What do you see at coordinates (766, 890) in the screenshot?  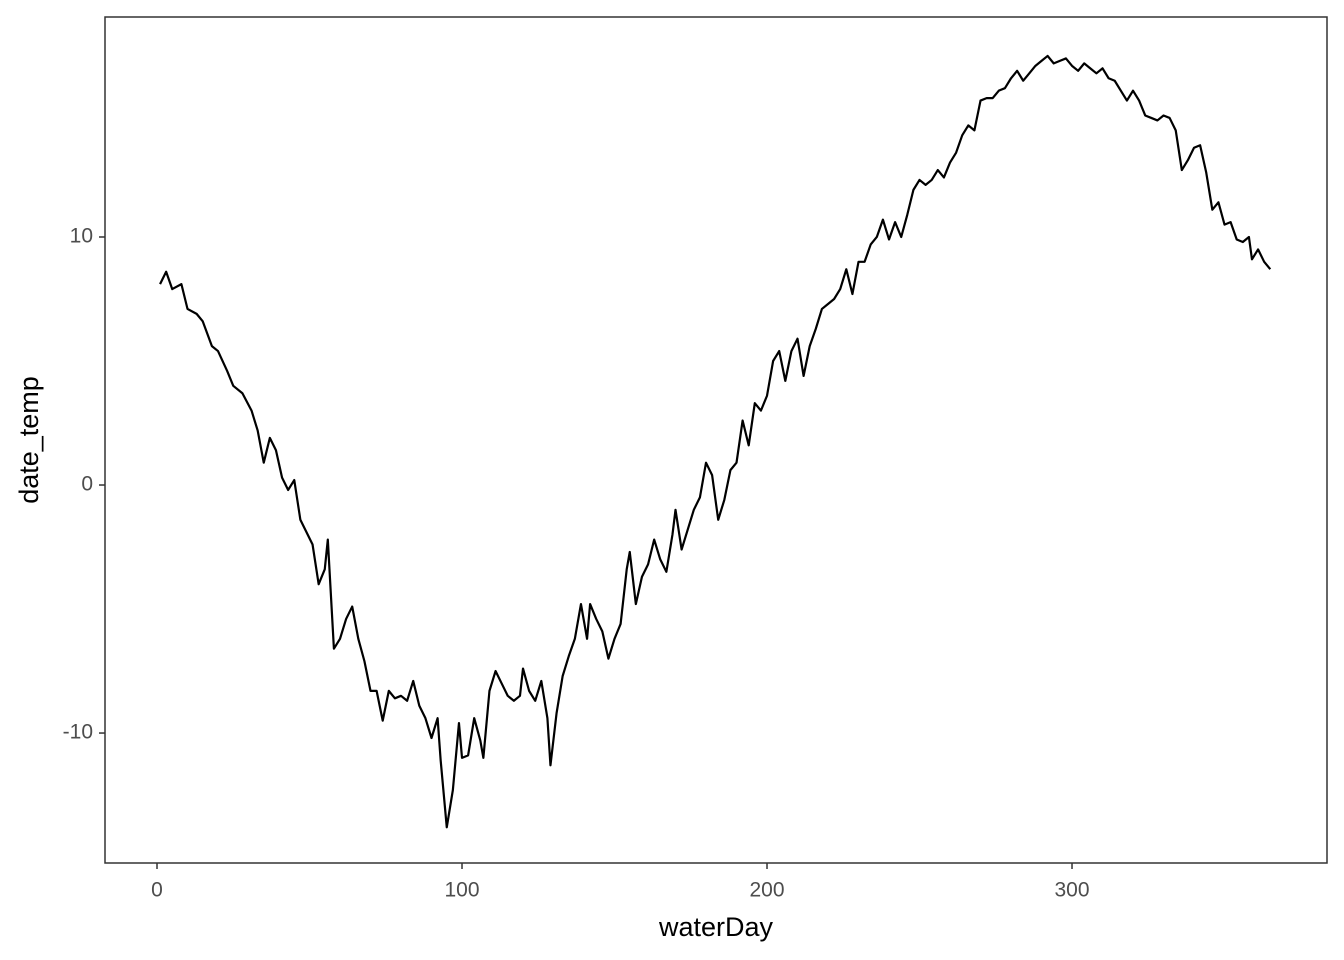 I see `x-tick-label: 200` at bounding box center [766, 890].